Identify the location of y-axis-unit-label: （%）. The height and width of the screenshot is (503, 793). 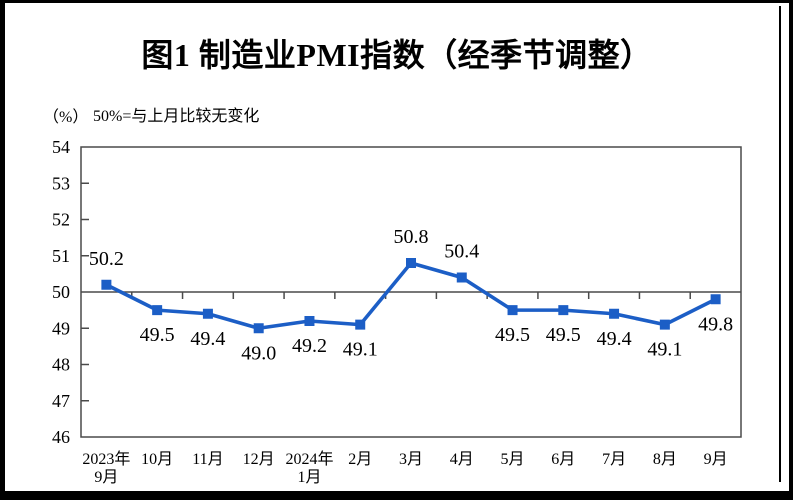
(66, 117).